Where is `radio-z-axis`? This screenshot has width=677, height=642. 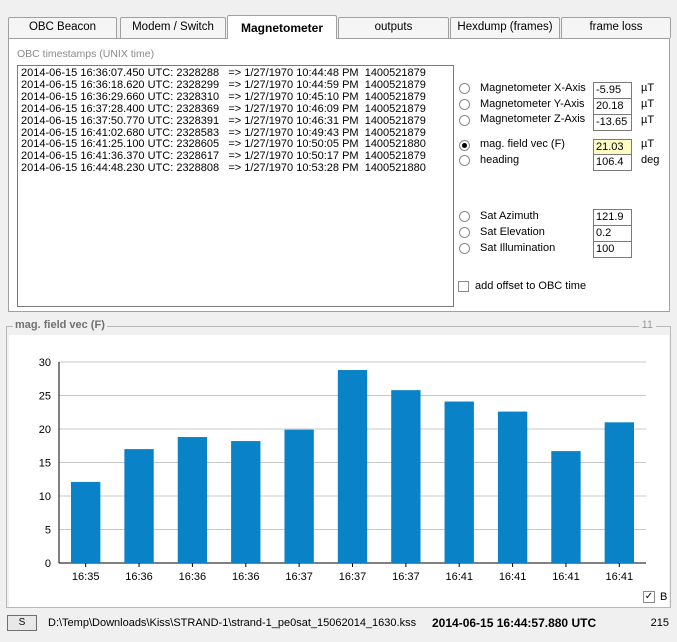 radio-z-axis is located at coordinates (464, 120).